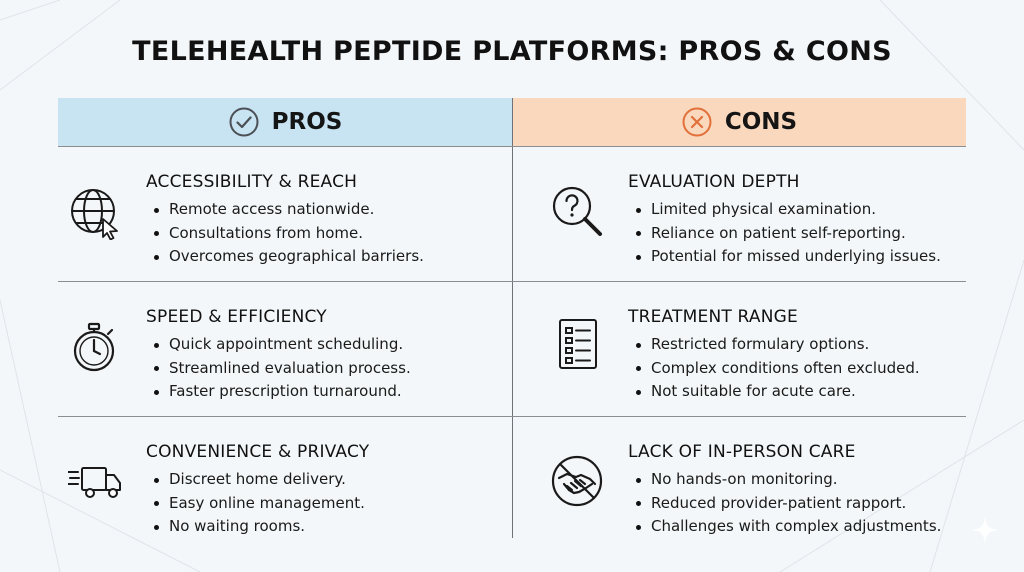 The width and height of the screenshot is (1024, 572). I want to click on no-handshake-icon, so click(577, 481).